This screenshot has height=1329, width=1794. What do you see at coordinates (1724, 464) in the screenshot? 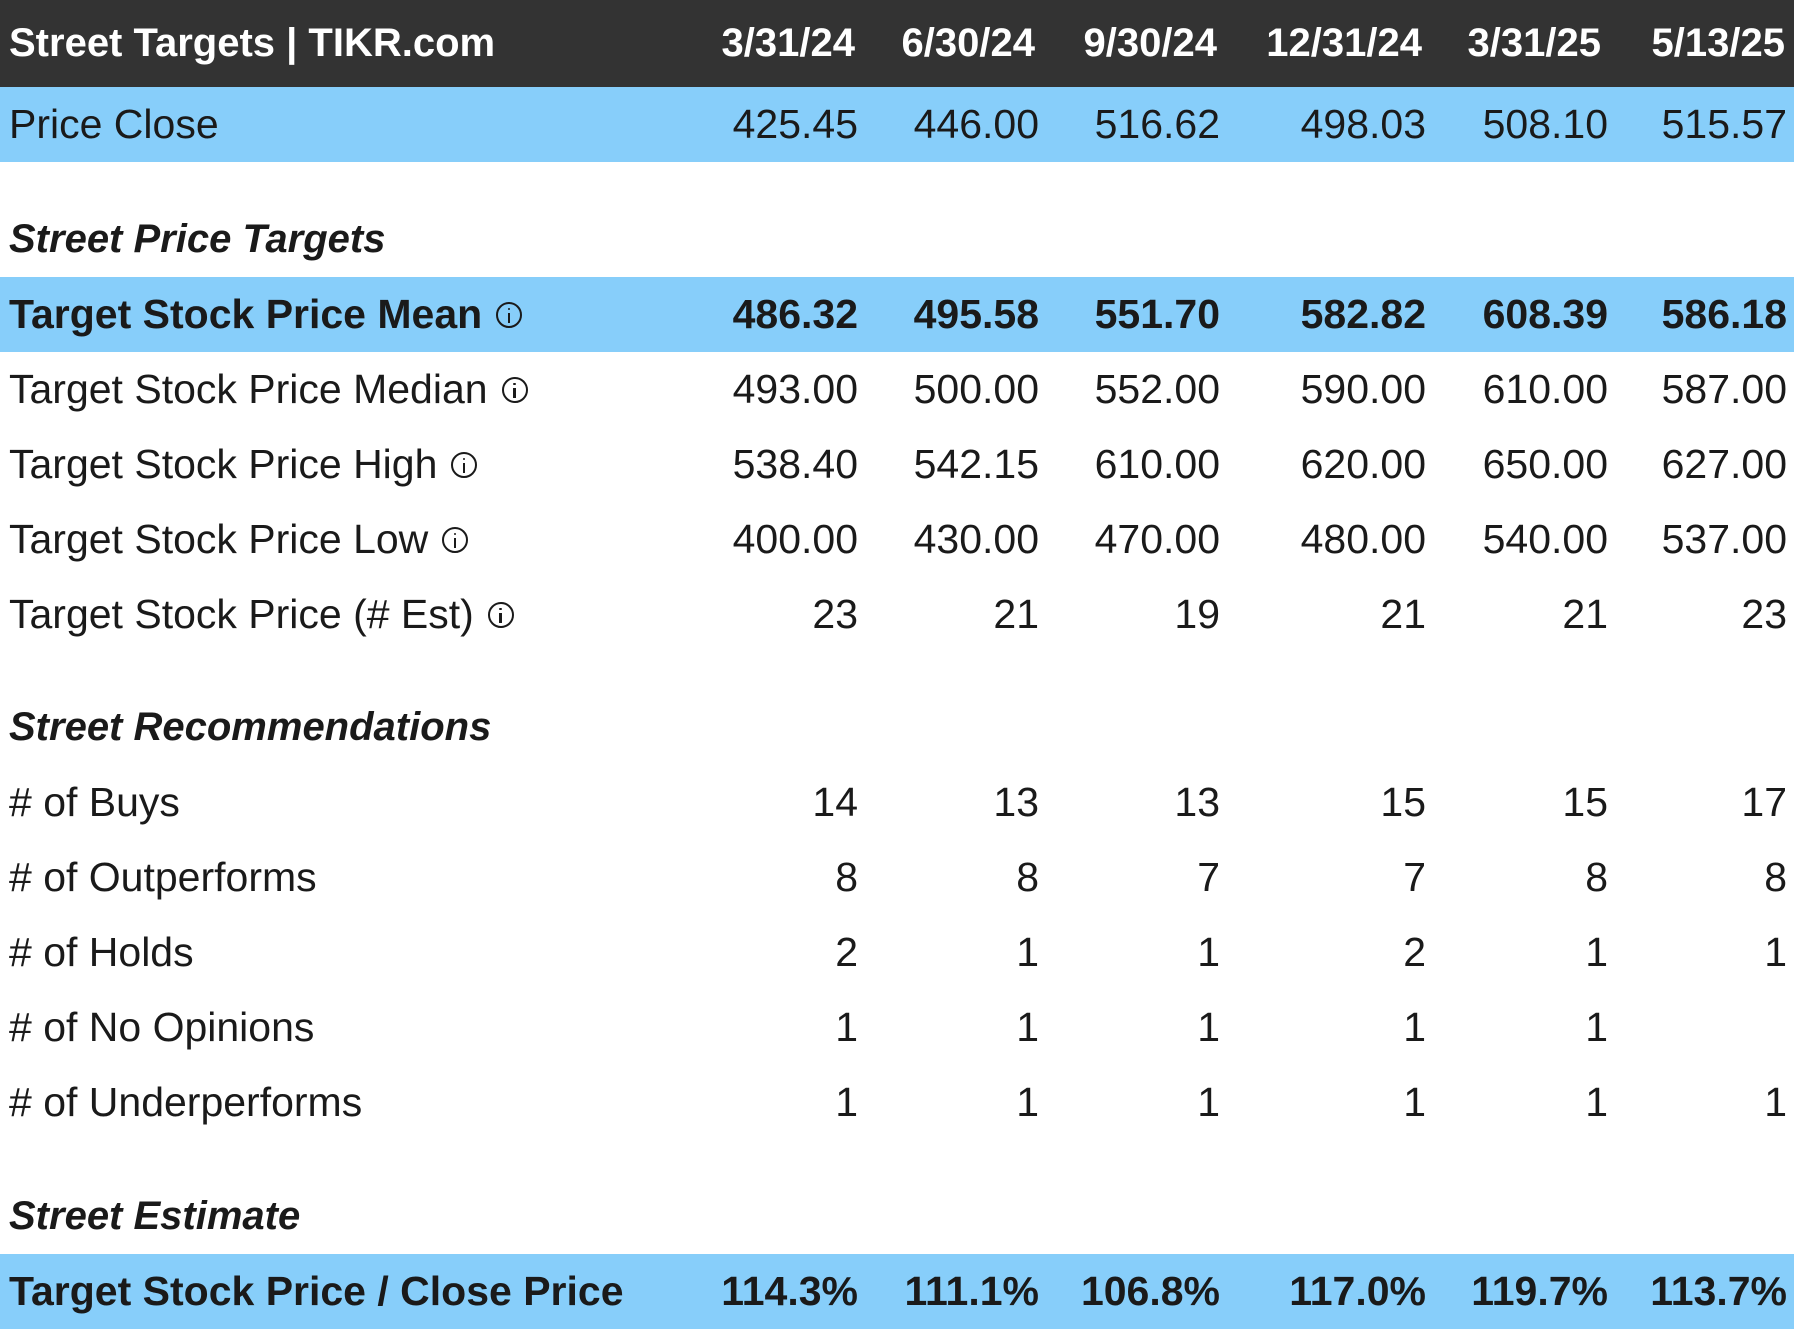
I see `table-cell: 627.00` at bounding box center [1724, 464].